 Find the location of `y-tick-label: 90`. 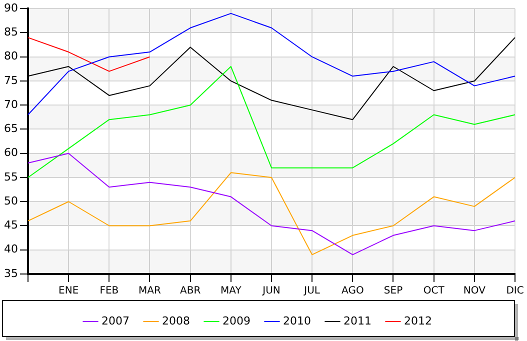

y-tick-label: 90 is located at coordinates (11, 7).